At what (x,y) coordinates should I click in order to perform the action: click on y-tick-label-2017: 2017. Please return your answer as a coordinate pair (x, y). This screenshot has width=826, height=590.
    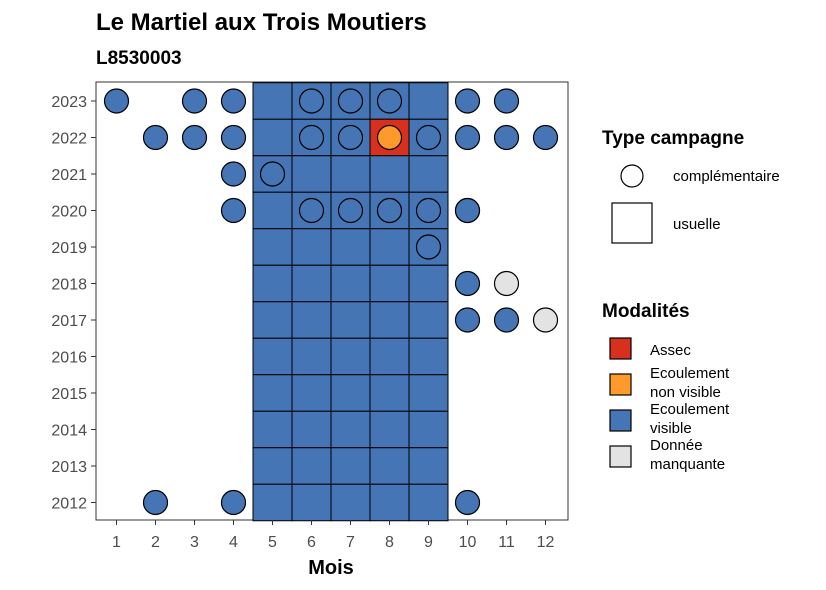
    Looking at the image, I should click on (69, 321).